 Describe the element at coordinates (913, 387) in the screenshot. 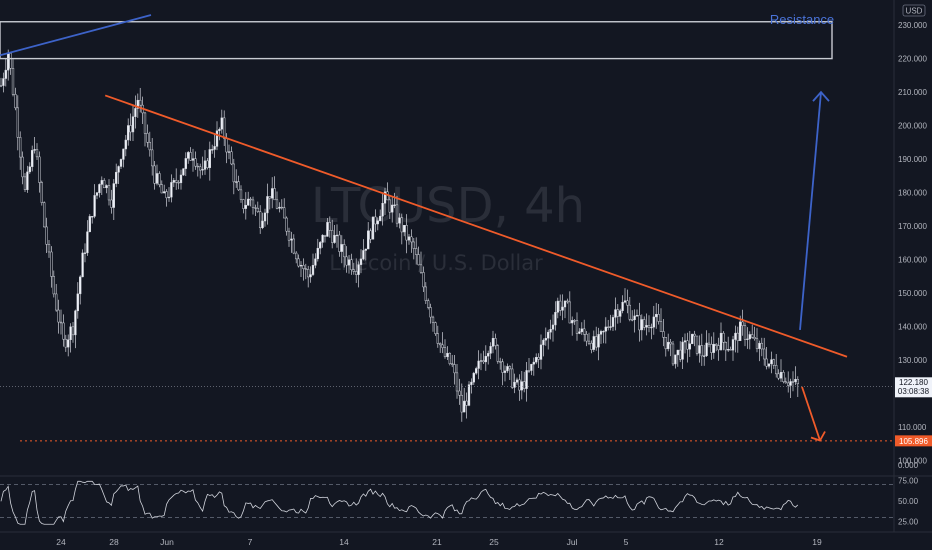

I see `last-price-label: 122.180 03:08:38` at that location.